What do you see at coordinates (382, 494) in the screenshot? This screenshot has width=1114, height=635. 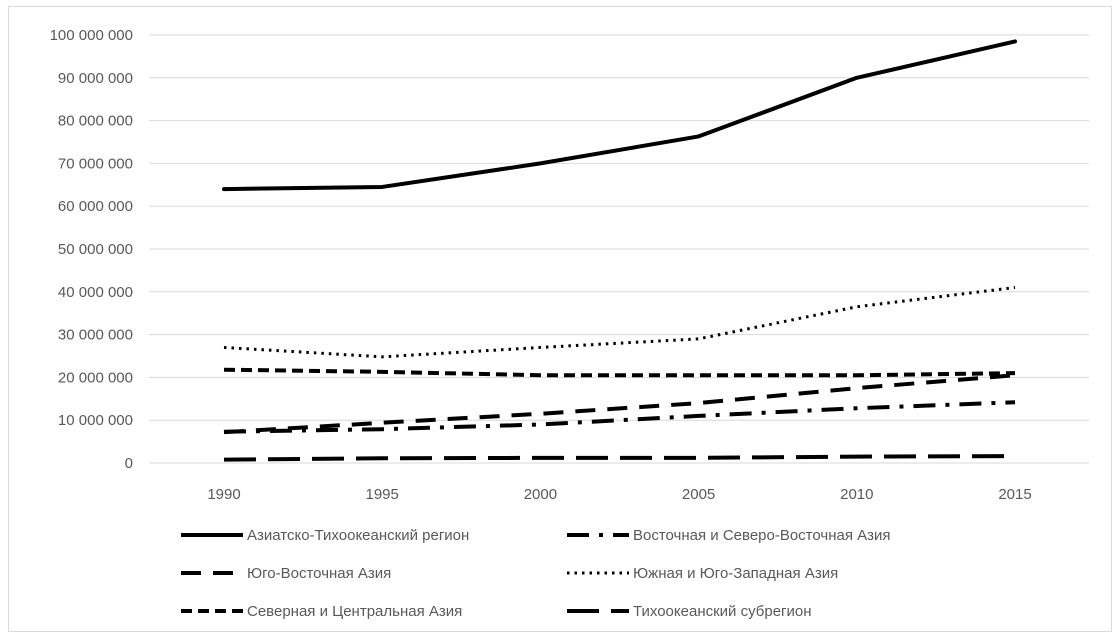 I see `x-tick-label: 1995` at bounding box center [382, 494].